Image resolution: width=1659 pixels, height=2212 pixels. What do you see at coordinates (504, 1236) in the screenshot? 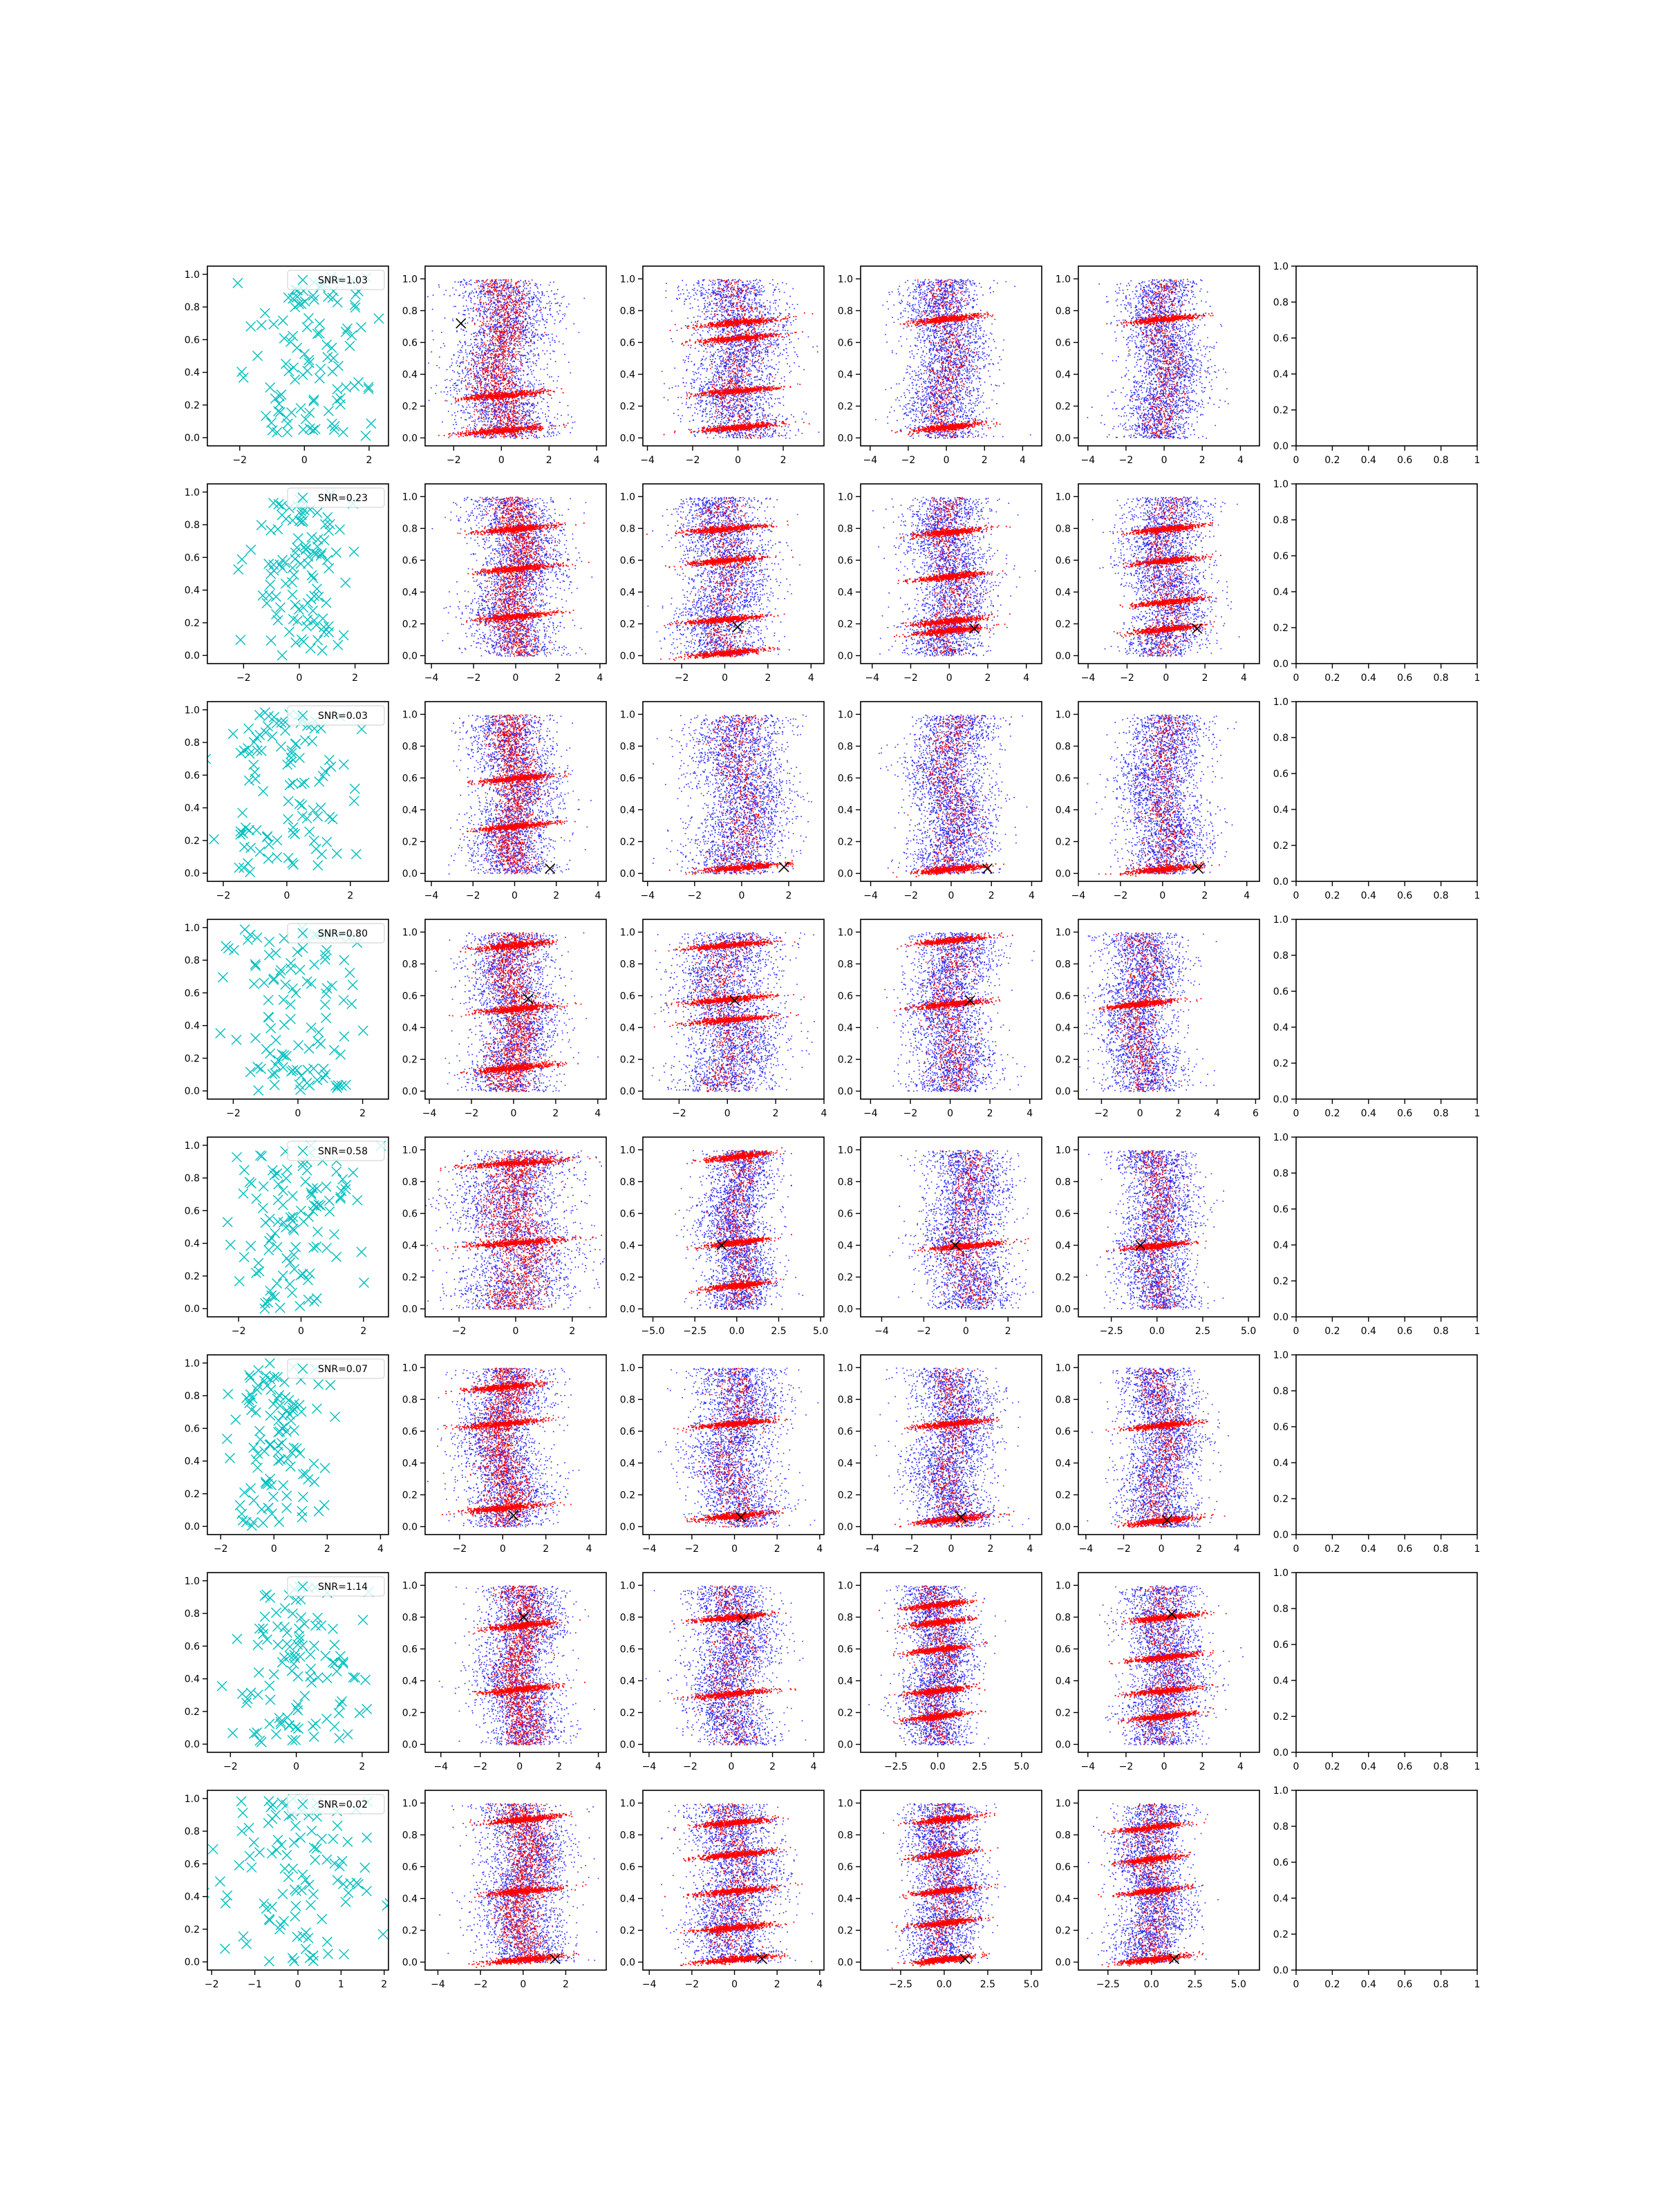
I see `subplot-r5-c2: −2 0 2 0.0 0.2 0.4 0.6 0.8 1.0` at bounding box center [504, 1236].